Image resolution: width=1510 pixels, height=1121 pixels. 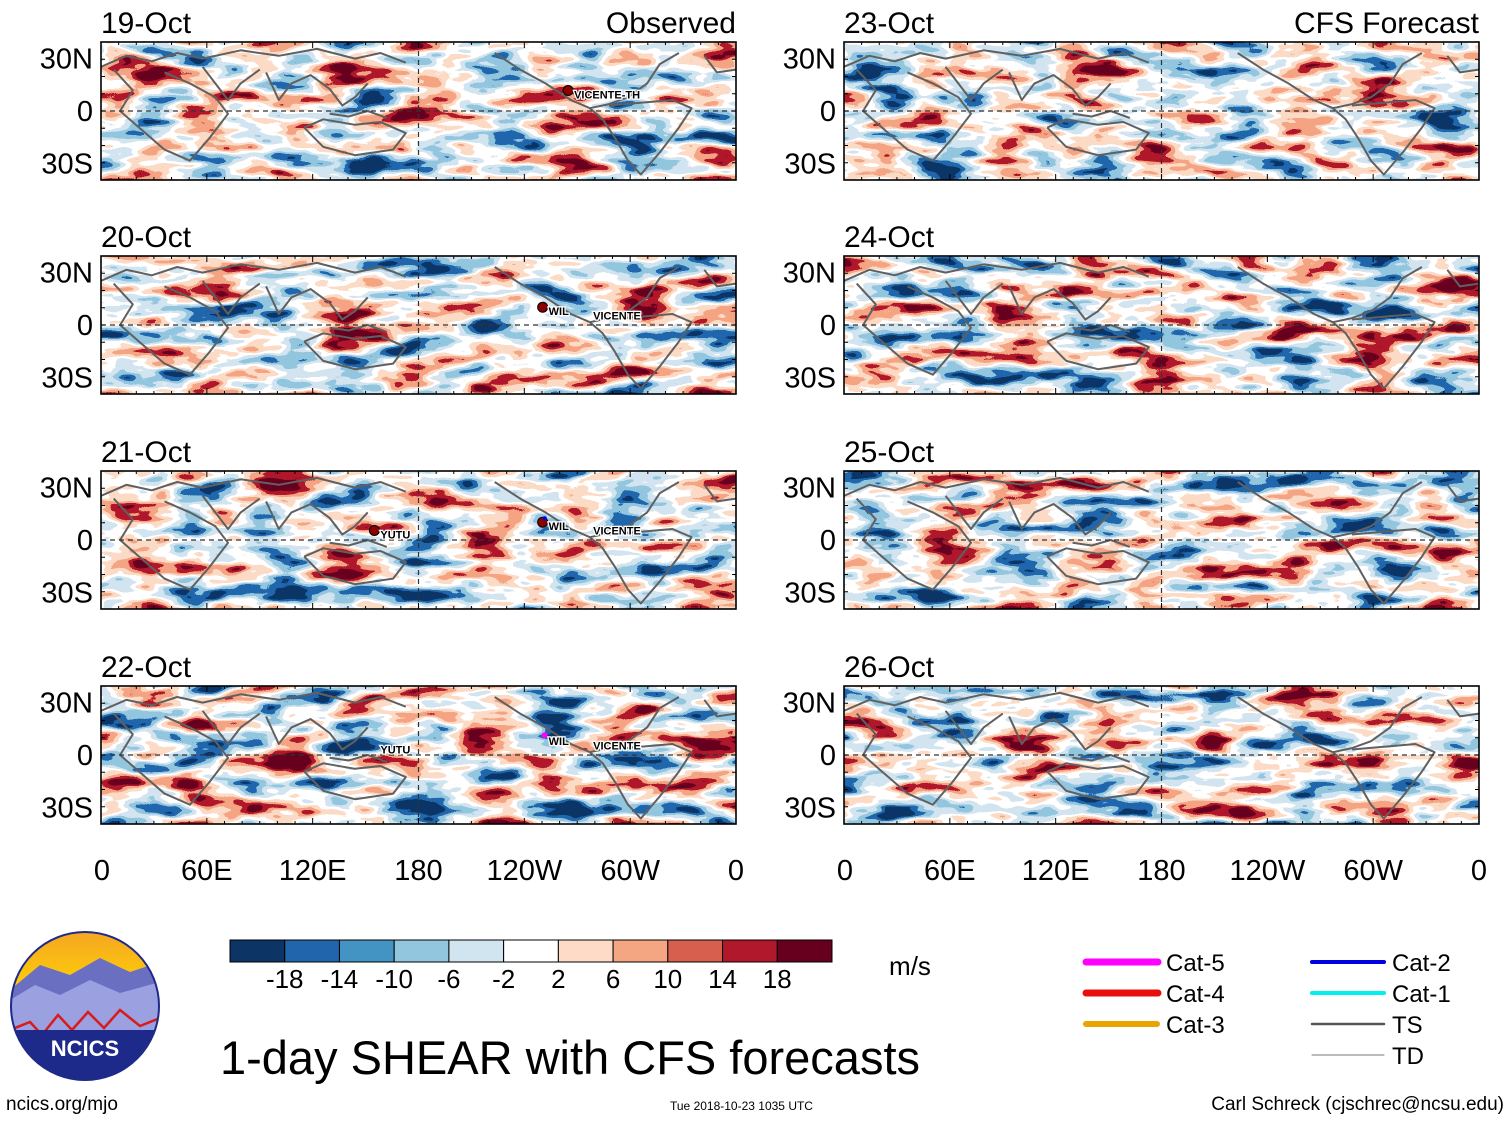 I want to click on shear-field: WIL VICENTE, so click(x=418, y=325).